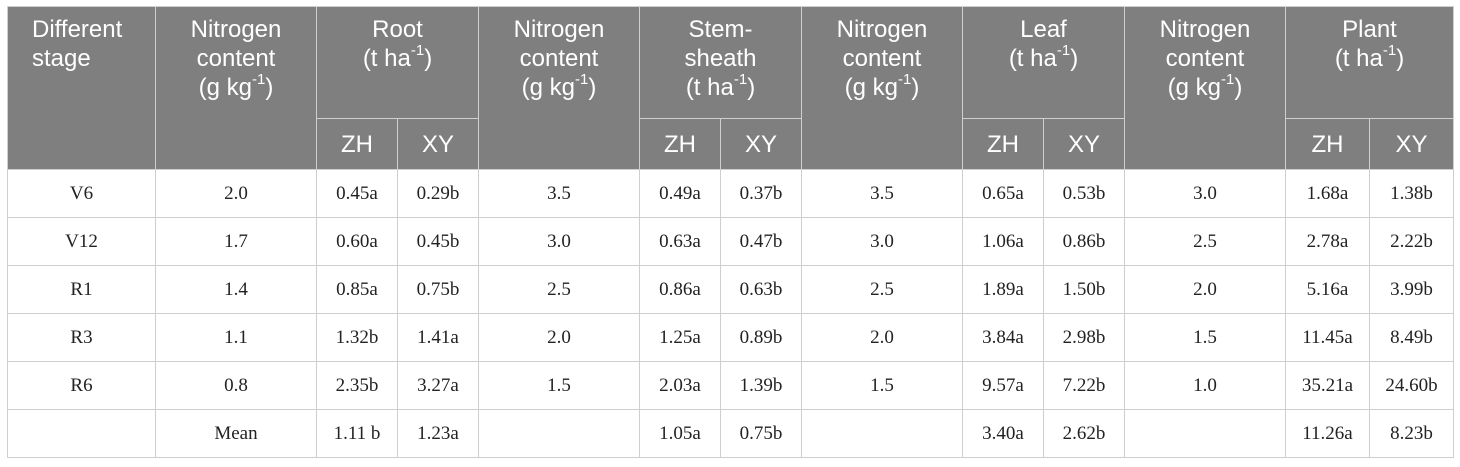  I want to click on cell-root-zh: 0.60a, so click(357, 242).